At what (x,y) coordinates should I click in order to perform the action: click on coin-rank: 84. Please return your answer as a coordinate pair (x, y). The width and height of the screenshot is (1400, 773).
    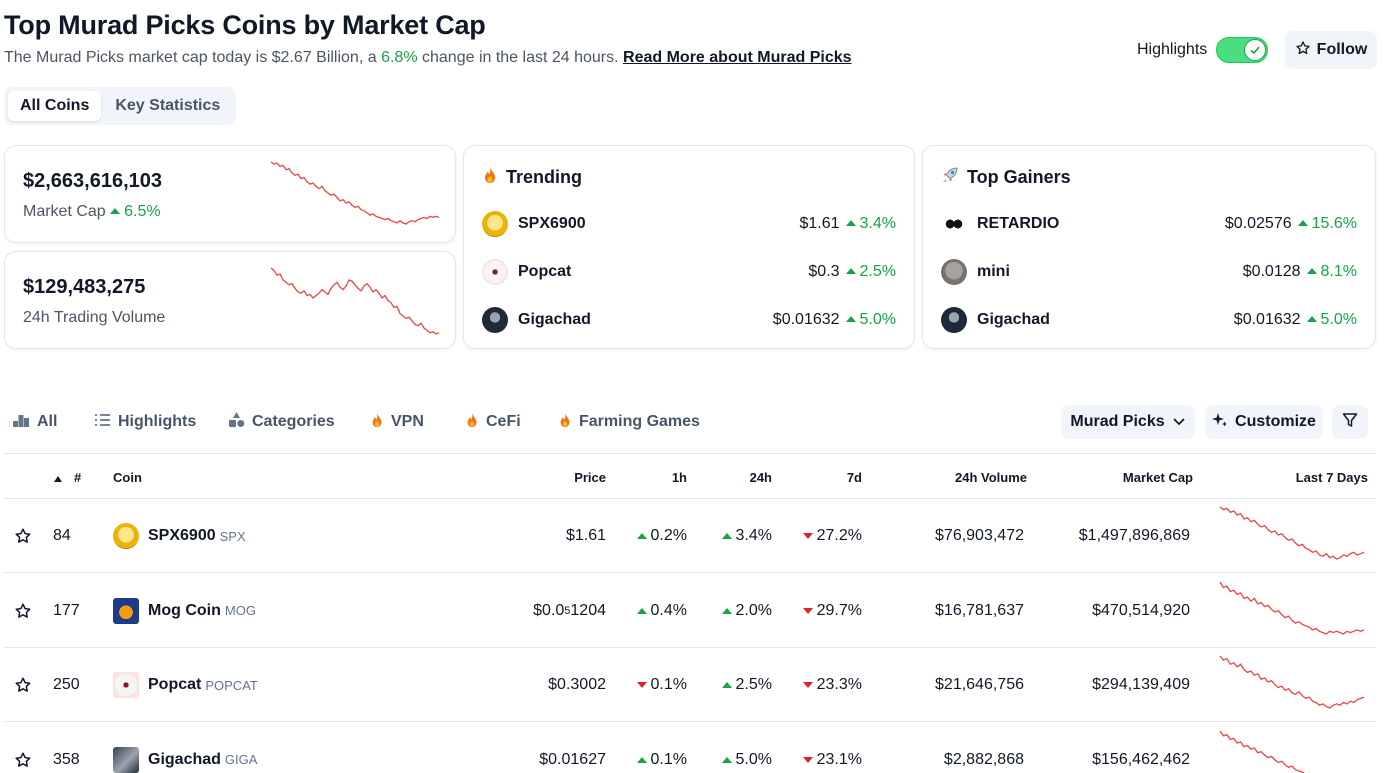
    Looking at the image, I should click on (62, 535).